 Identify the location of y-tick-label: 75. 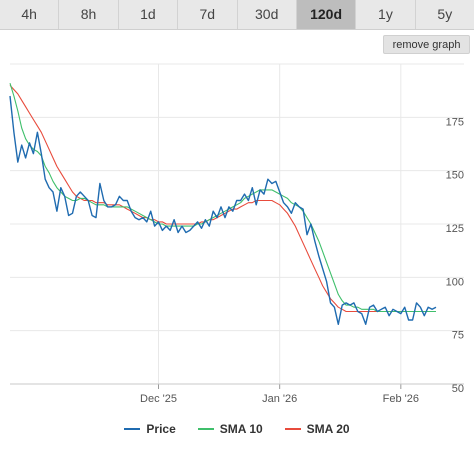
(458, 336).